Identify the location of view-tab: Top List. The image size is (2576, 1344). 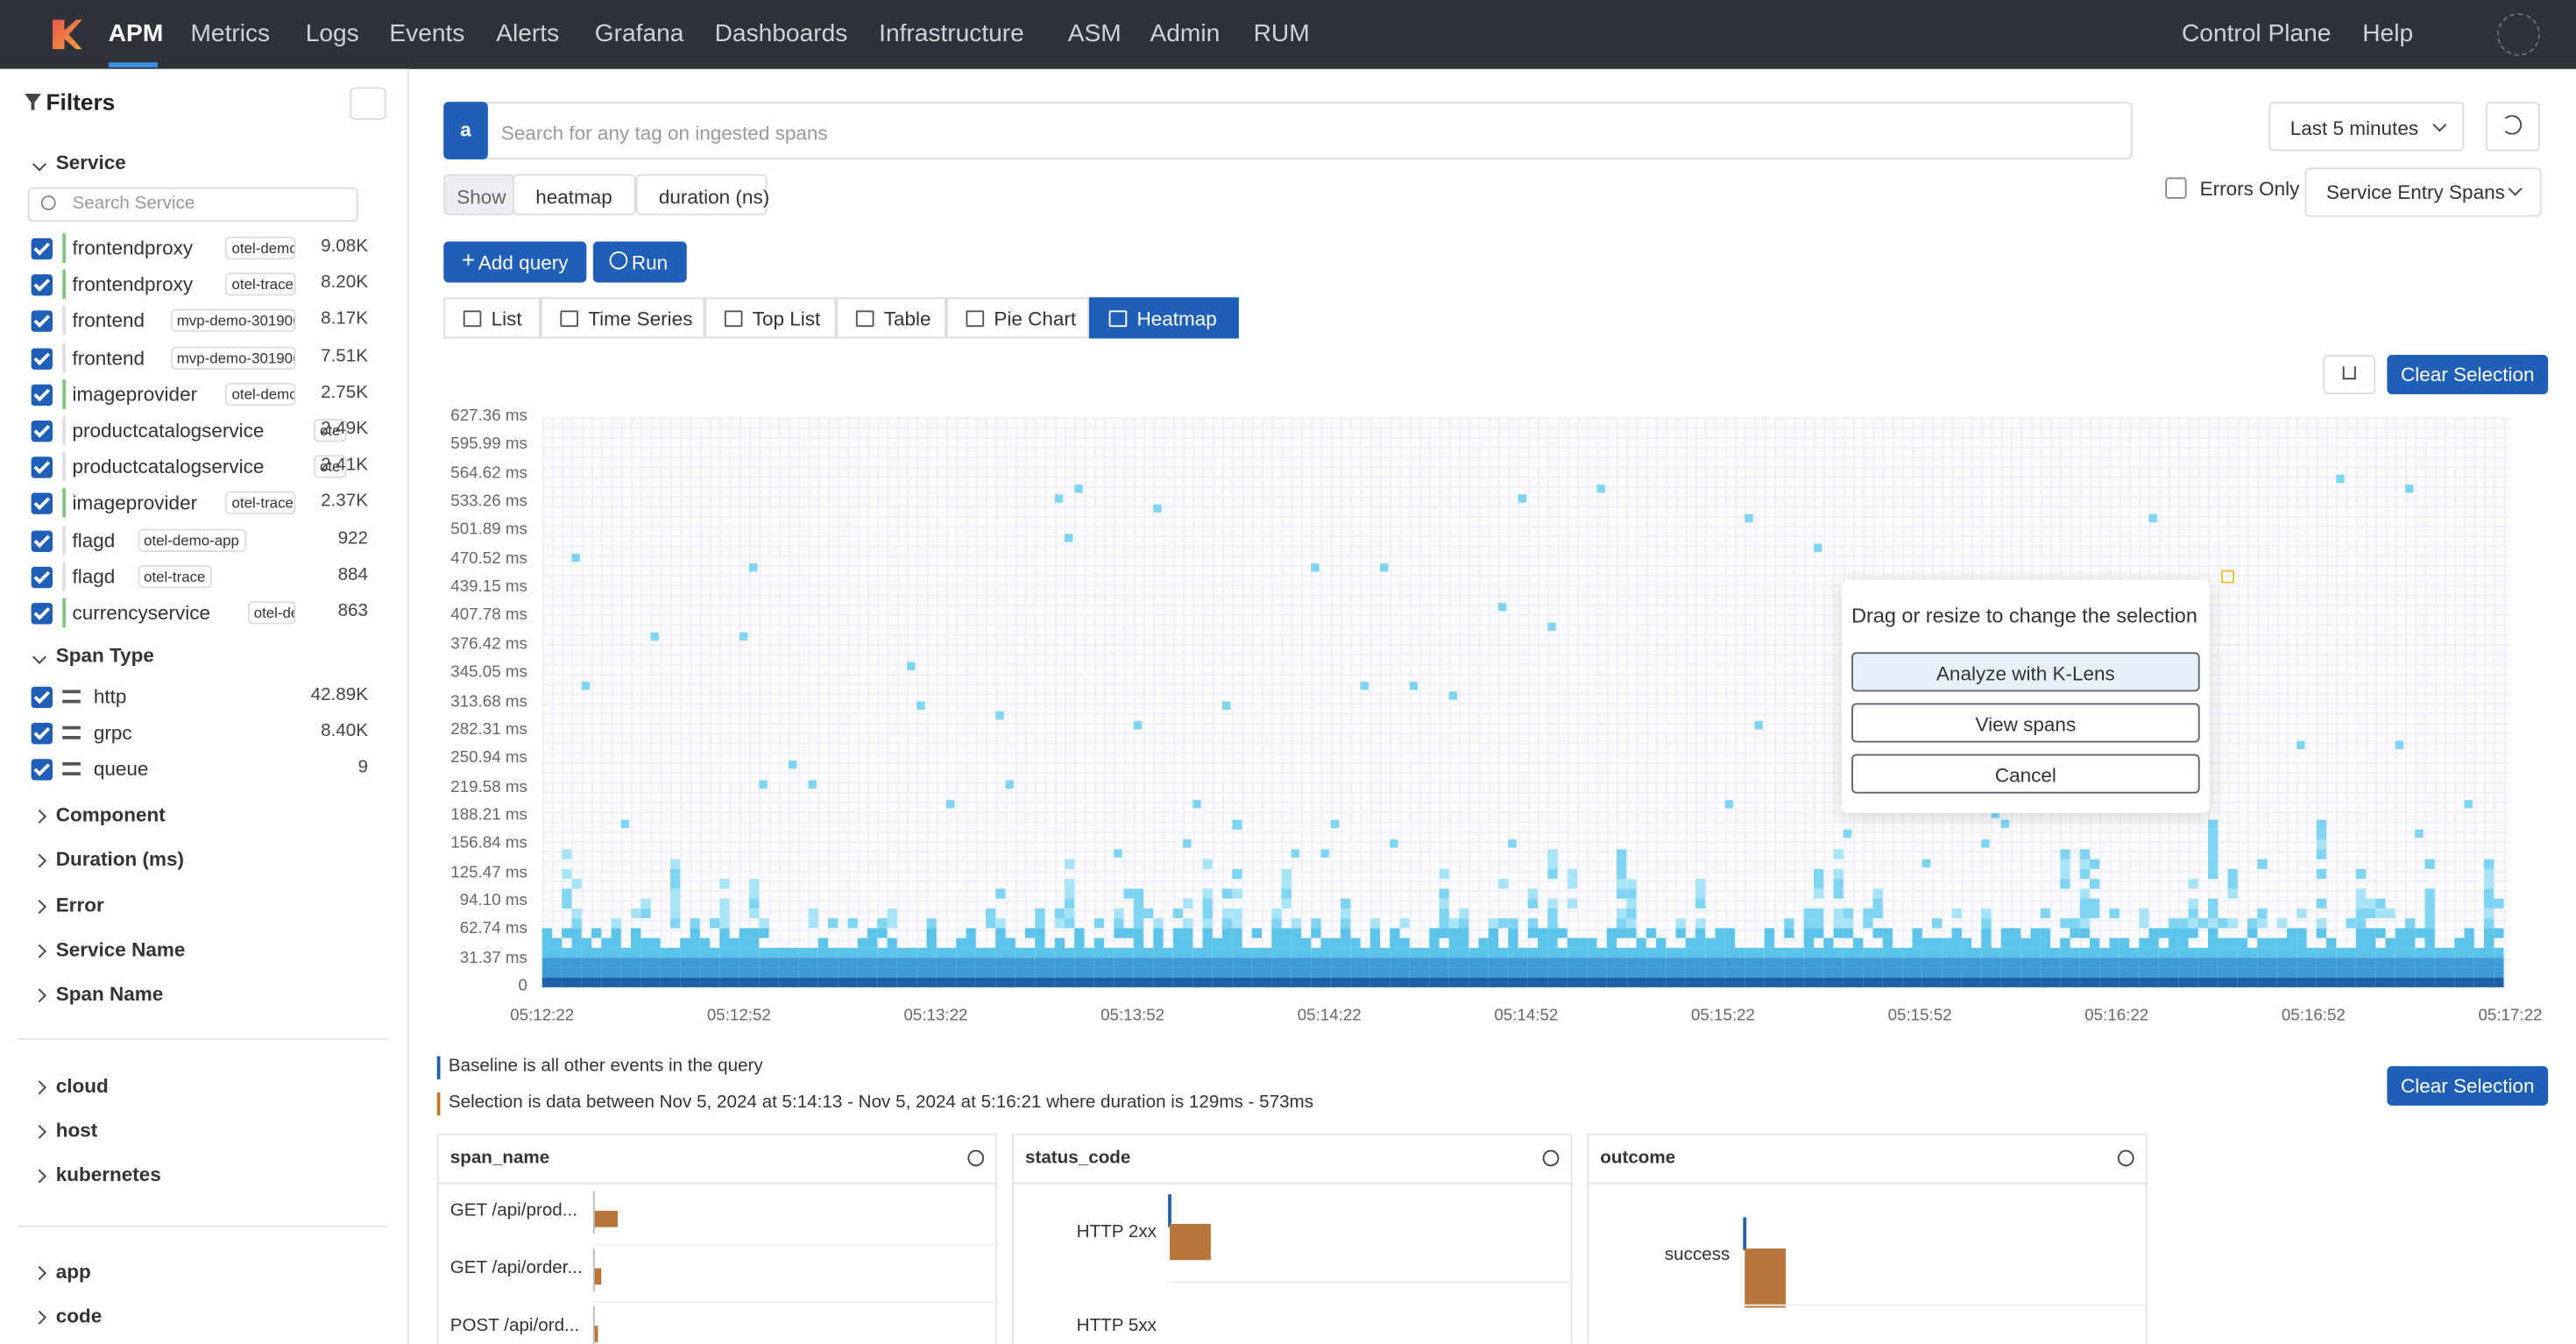
(770, 318).